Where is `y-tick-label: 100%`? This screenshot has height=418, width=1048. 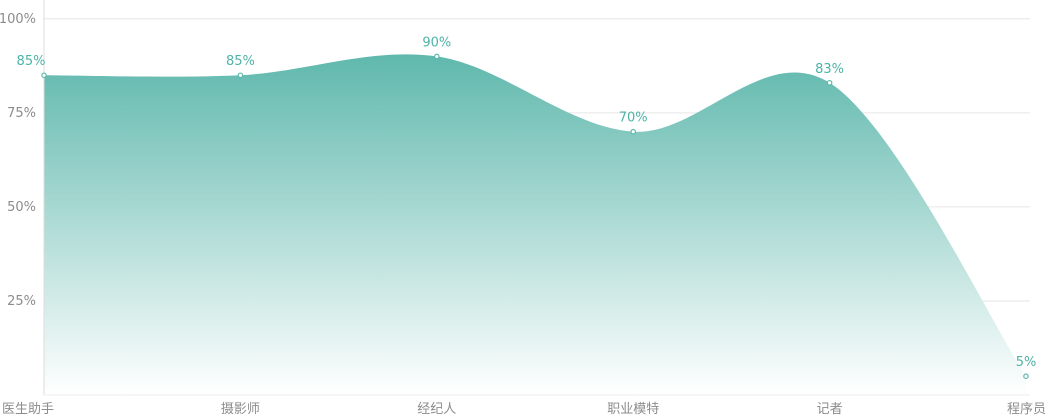
y-tick-label: 100% is located at coordinates (18, 19).